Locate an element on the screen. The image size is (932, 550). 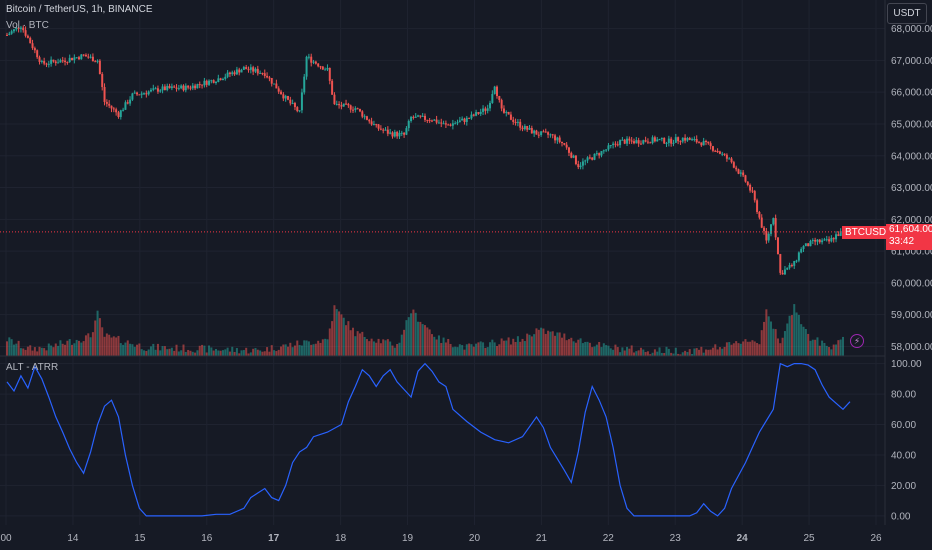
currency-button: USDT is located at coordinates (907, 13).